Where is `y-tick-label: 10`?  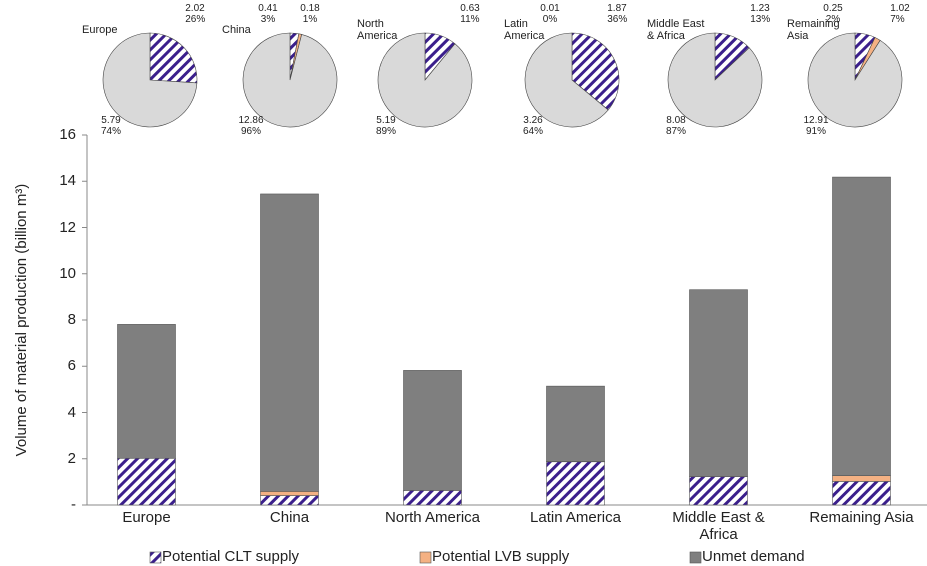
y-tick-label: 10 is located at coordinates (67, 273).